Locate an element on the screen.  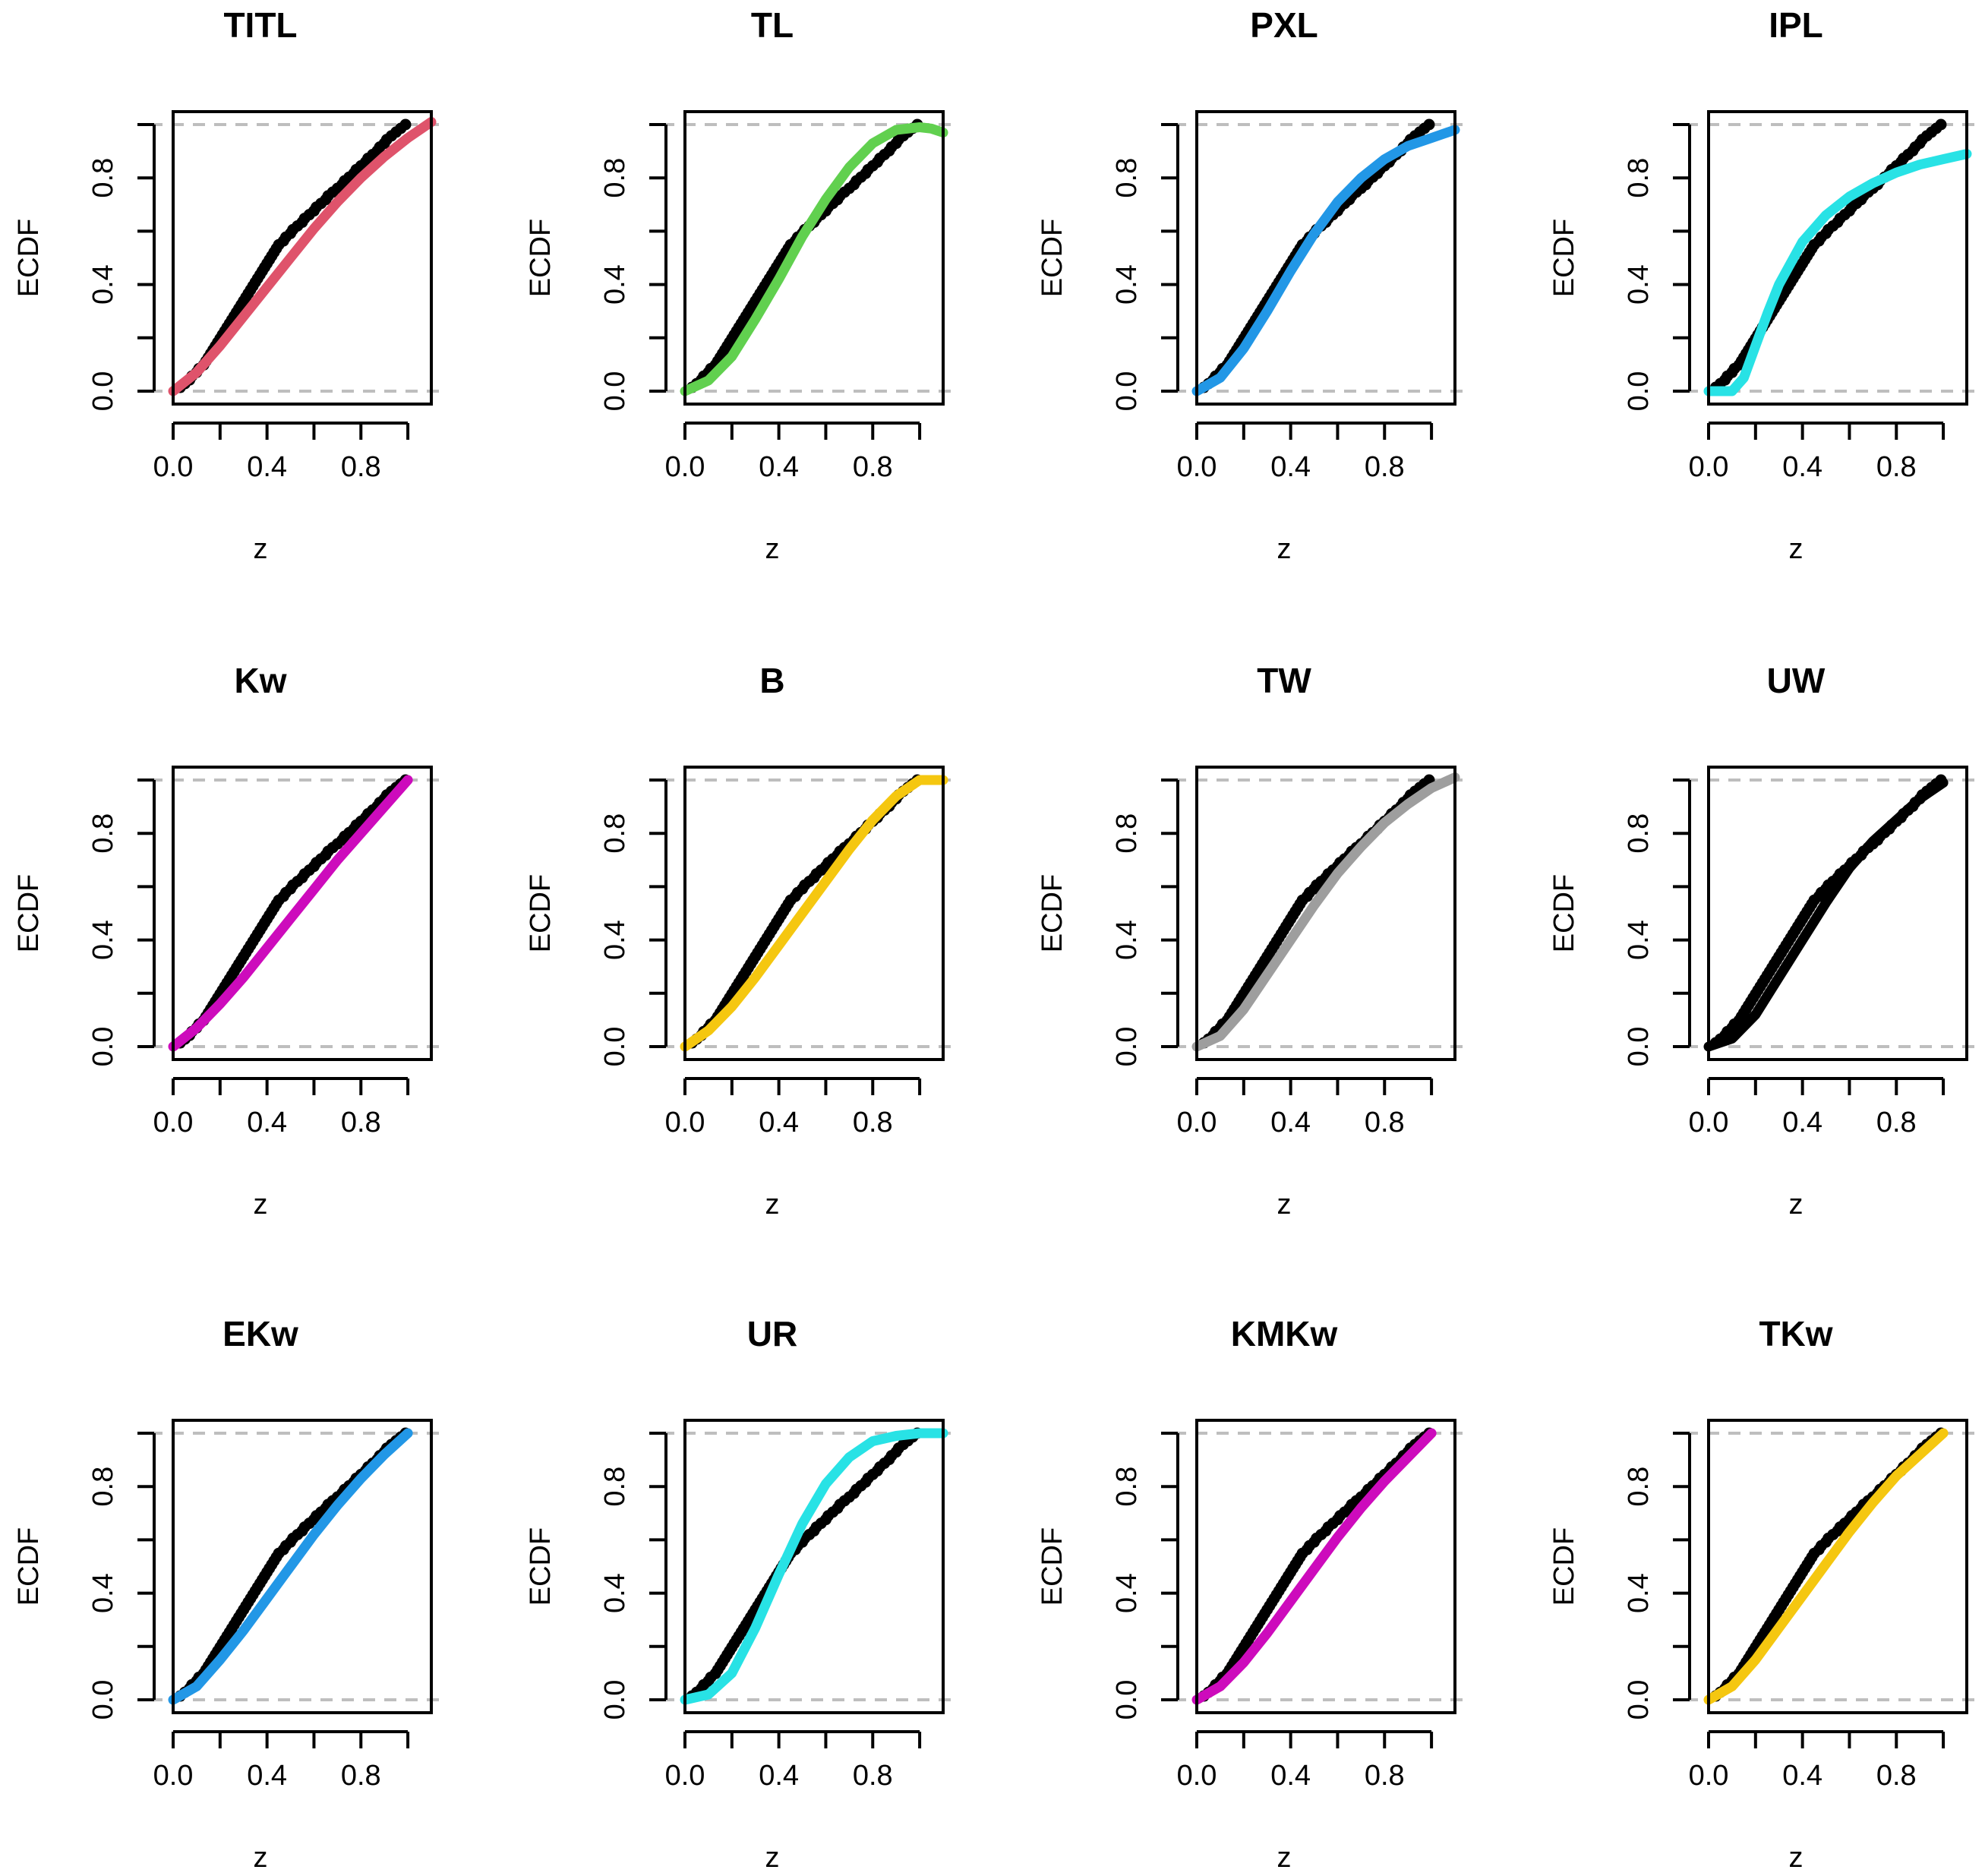
panel-title: TL is located at coordinates (772, 25).